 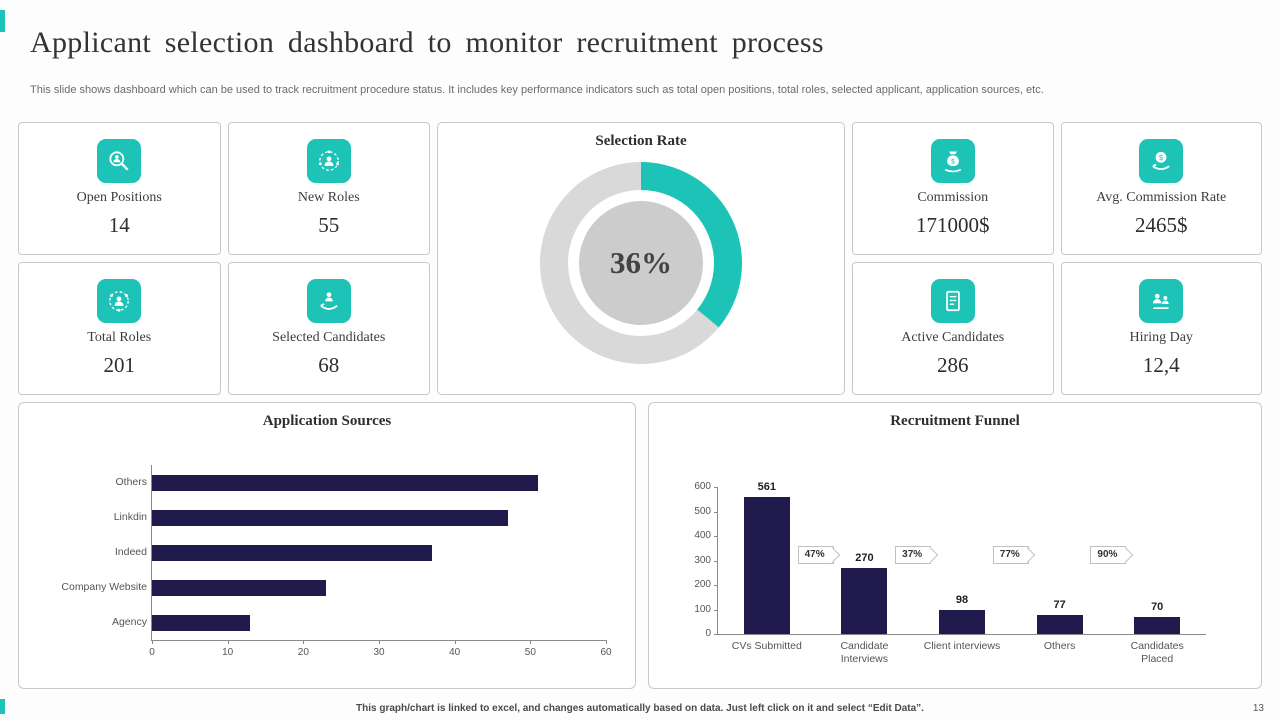 I want to click on y-axis-tick-label: 600, so click(x=702, y=486).